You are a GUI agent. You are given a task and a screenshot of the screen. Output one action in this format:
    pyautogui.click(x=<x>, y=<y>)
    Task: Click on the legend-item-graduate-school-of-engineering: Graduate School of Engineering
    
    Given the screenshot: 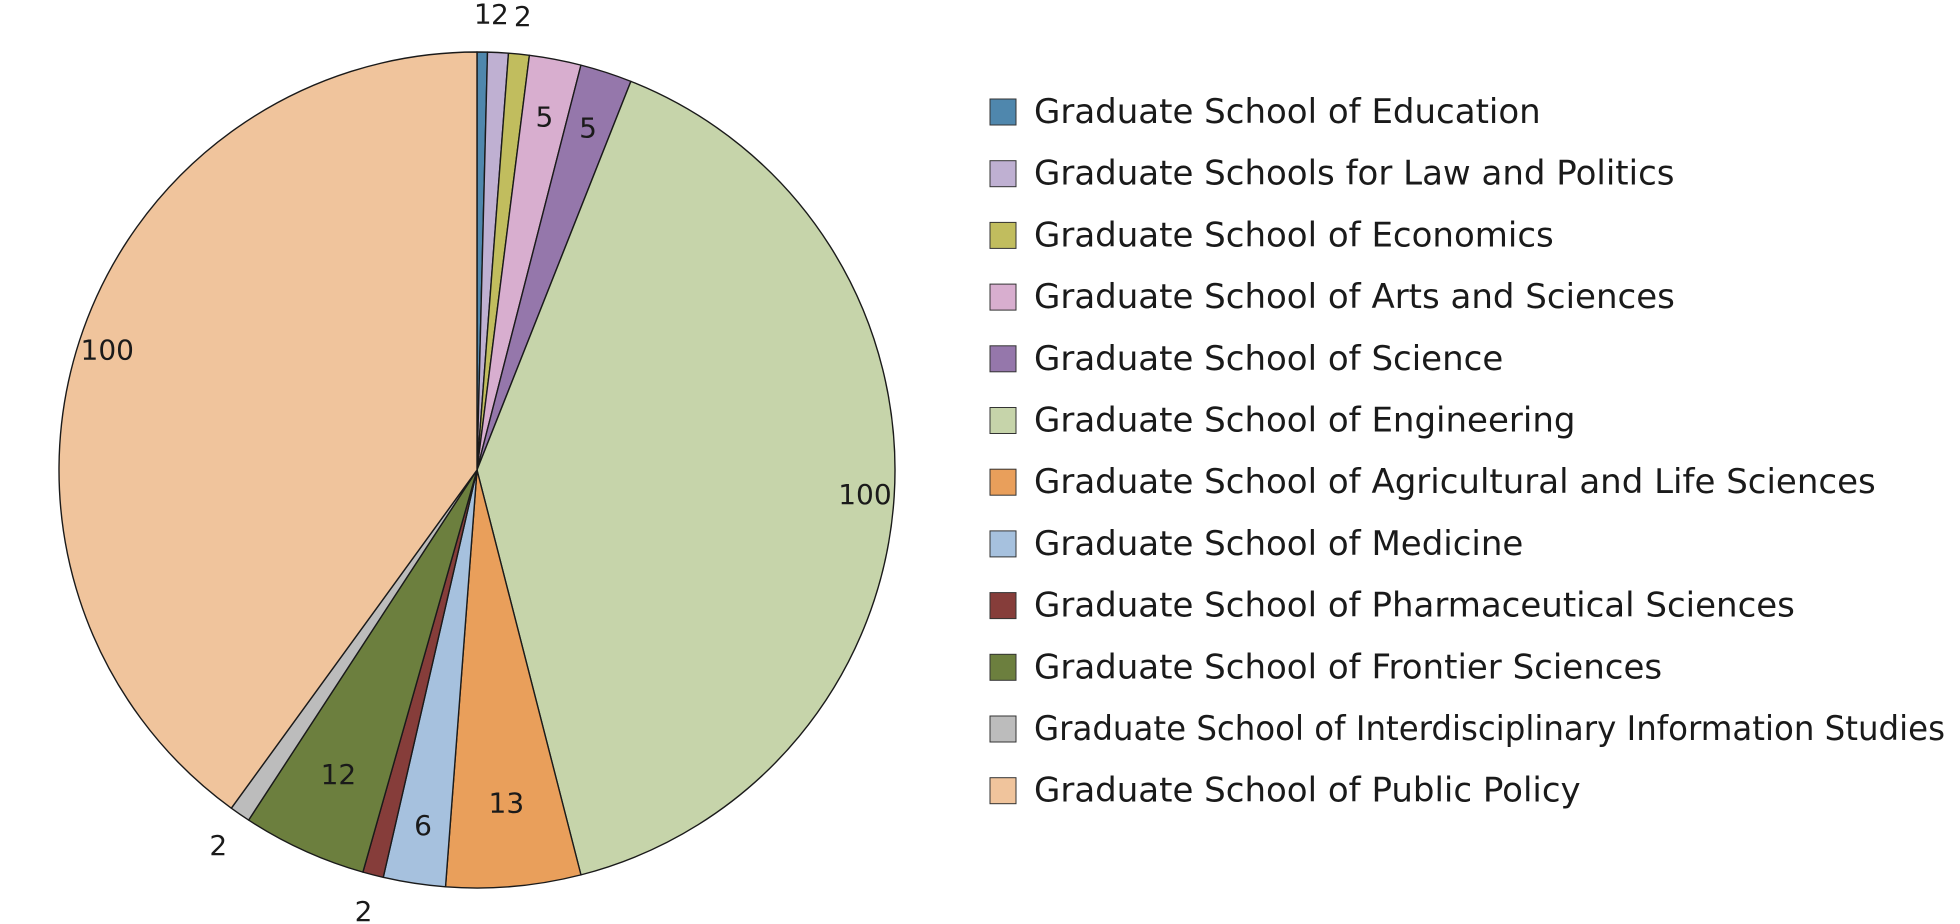 What is the action you would take?
    pyautogui.click(x=1282, y=421)
    